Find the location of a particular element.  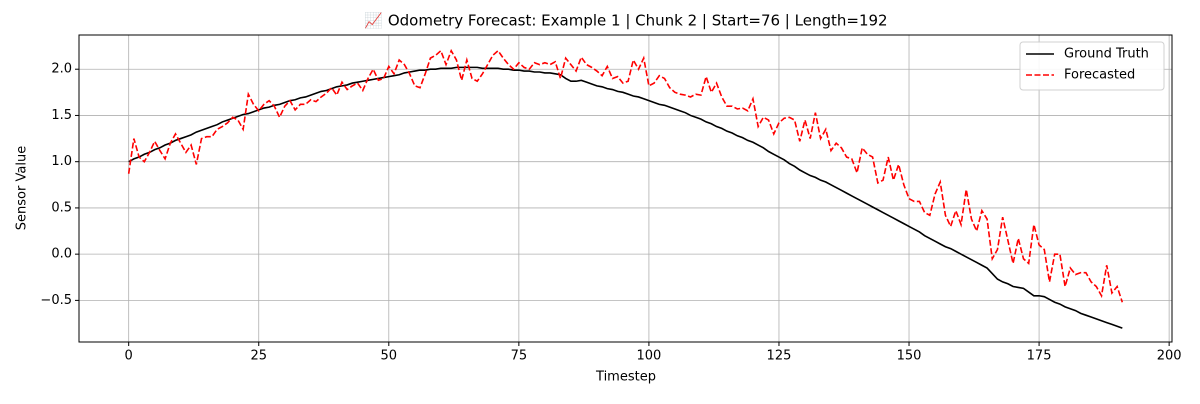

x-tick-label: 175 is located at coordinates (1039, 356).